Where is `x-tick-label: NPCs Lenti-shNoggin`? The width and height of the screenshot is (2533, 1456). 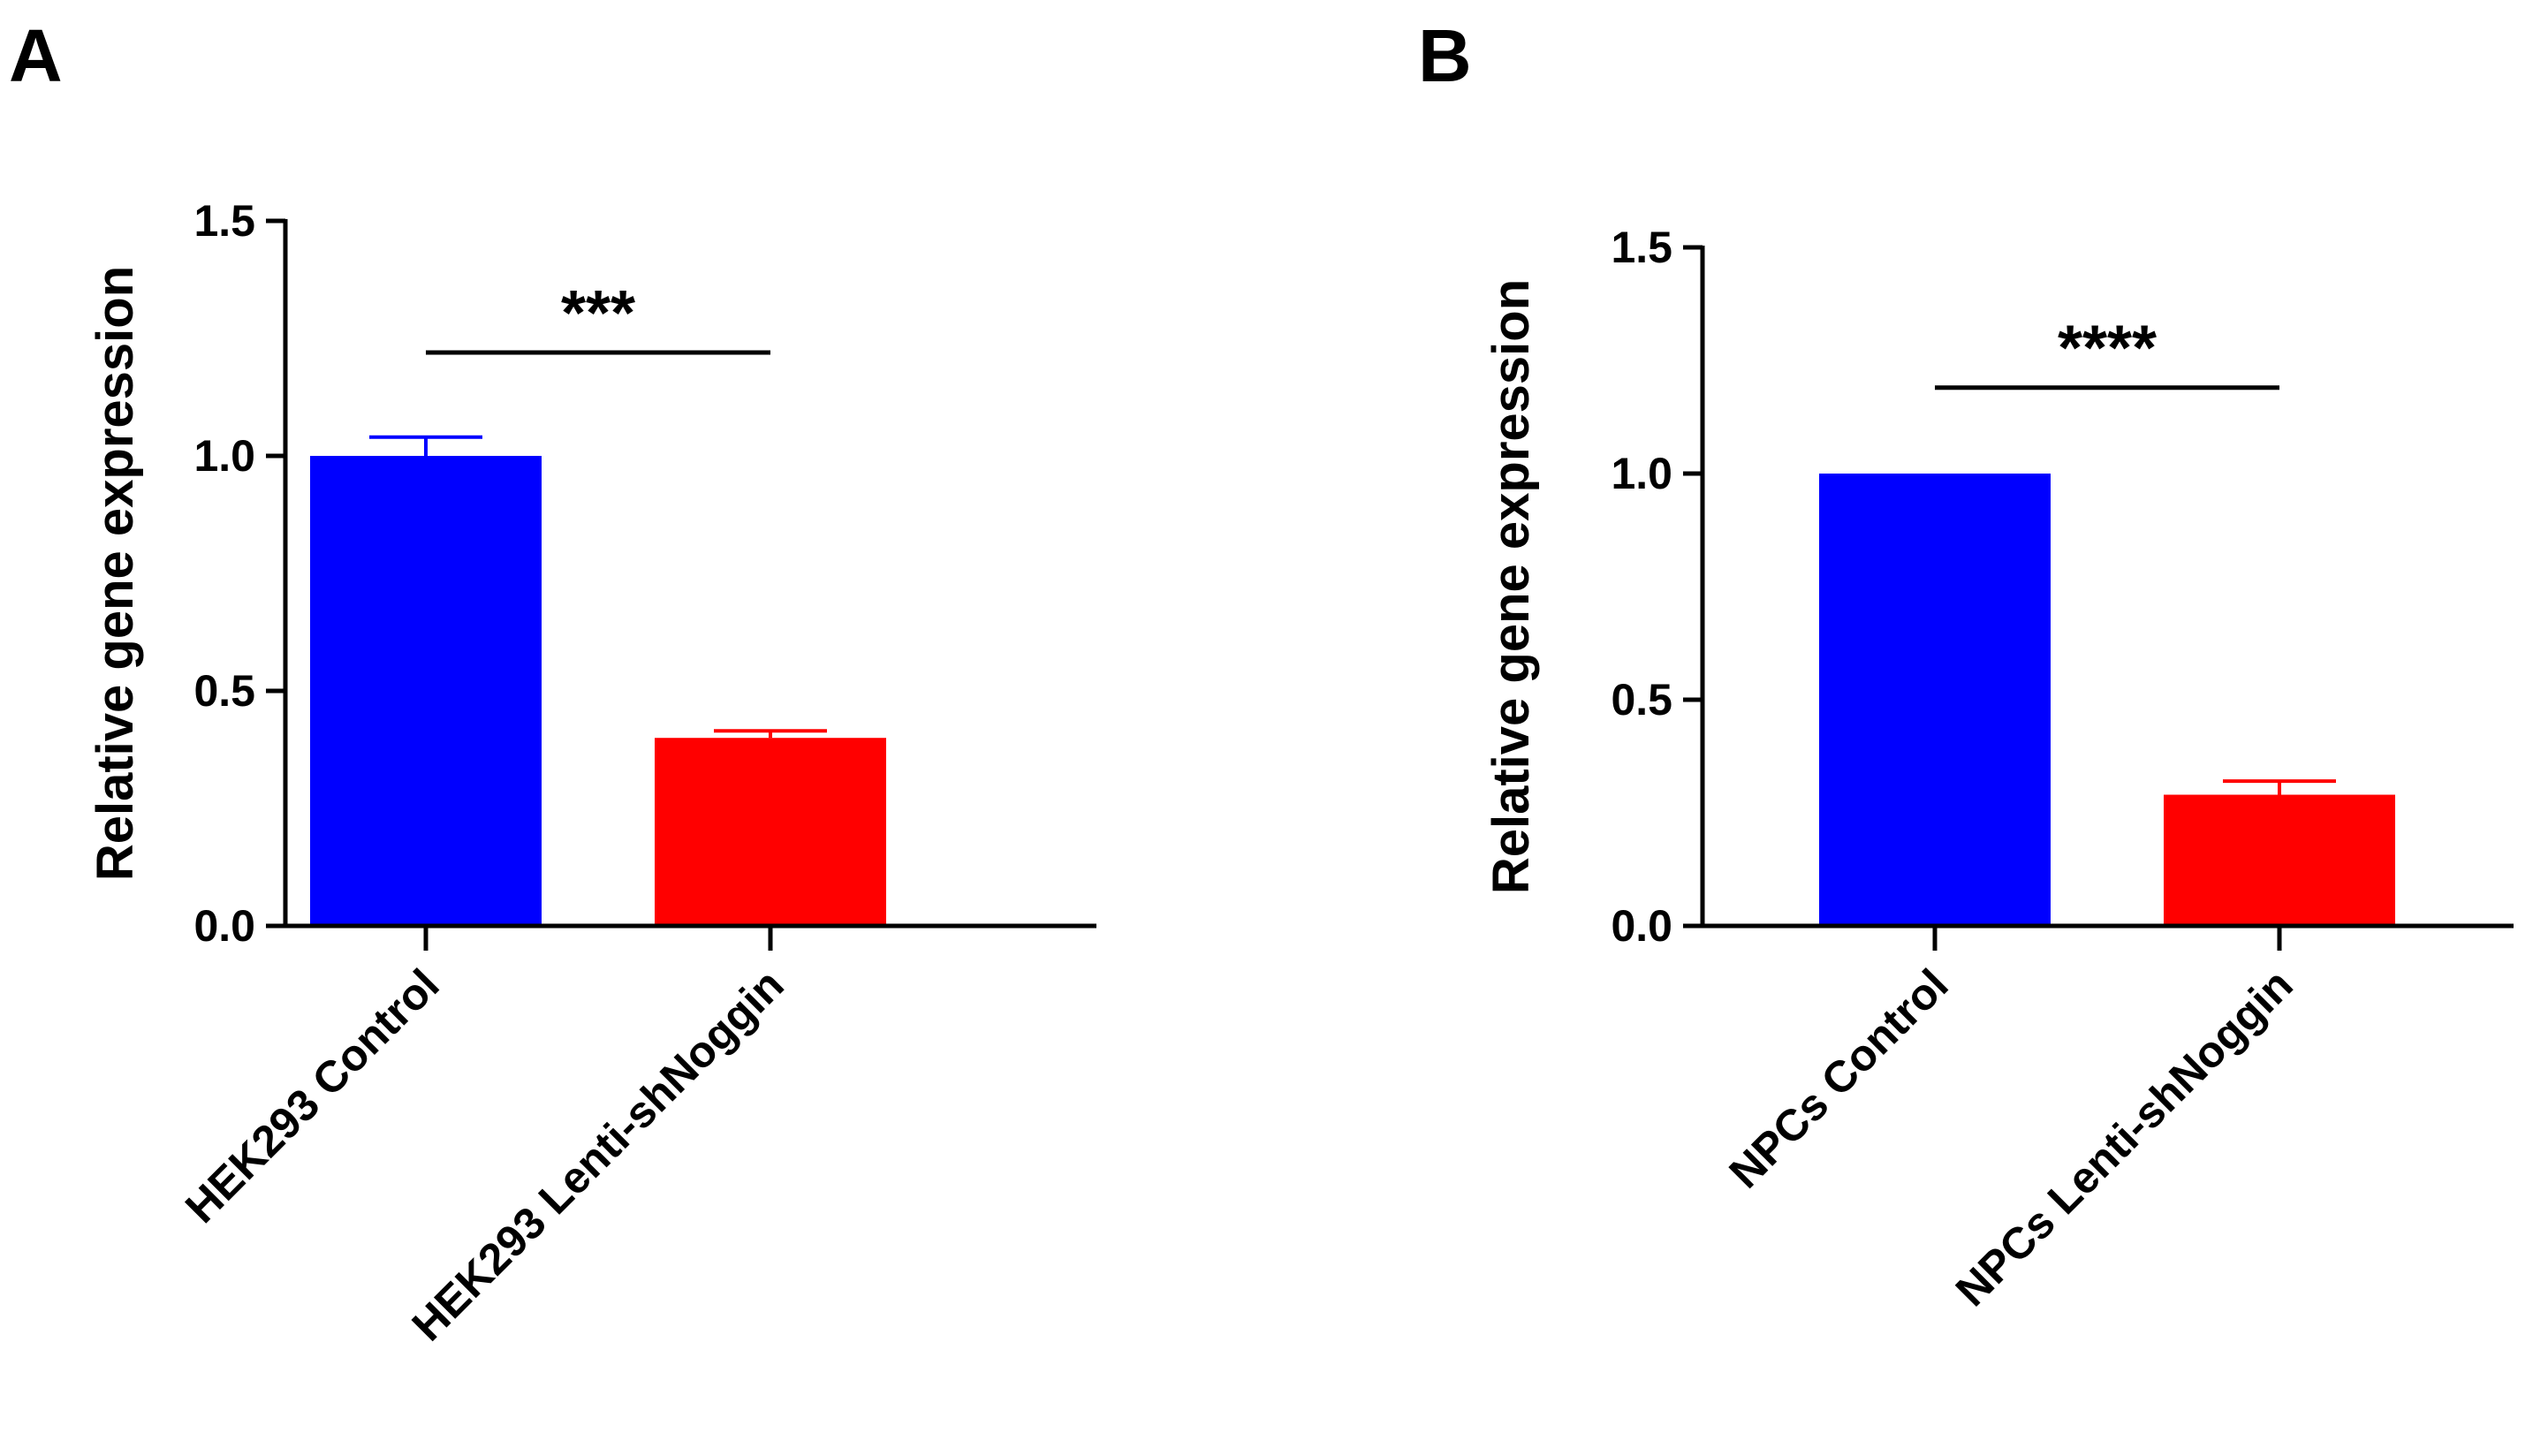
x-tick-label: NPCs Lenti-shNoggin is located at coordinates (2124, 1137).